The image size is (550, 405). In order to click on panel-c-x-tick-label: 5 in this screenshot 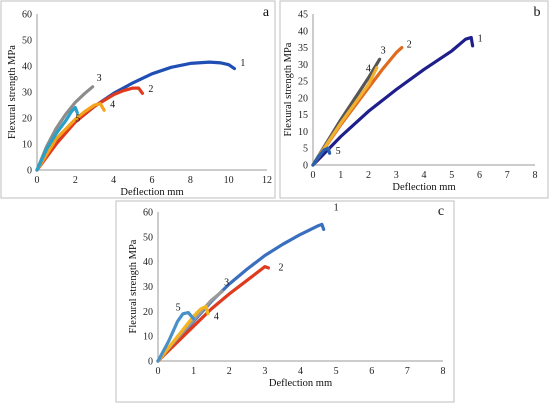, I will do `click(336, 371)`.